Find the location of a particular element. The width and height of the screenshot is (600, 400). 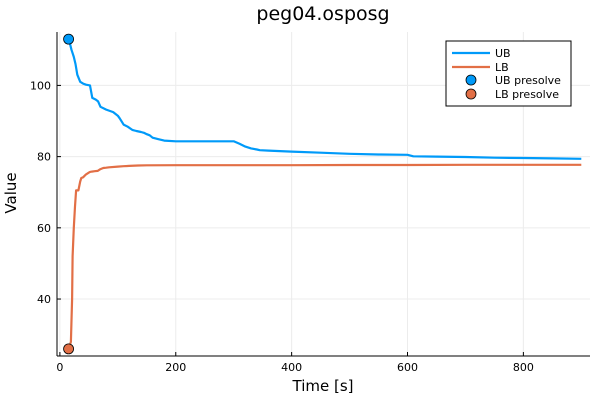

x-axis-title: Time [s] is located at coordinates (323, 386).